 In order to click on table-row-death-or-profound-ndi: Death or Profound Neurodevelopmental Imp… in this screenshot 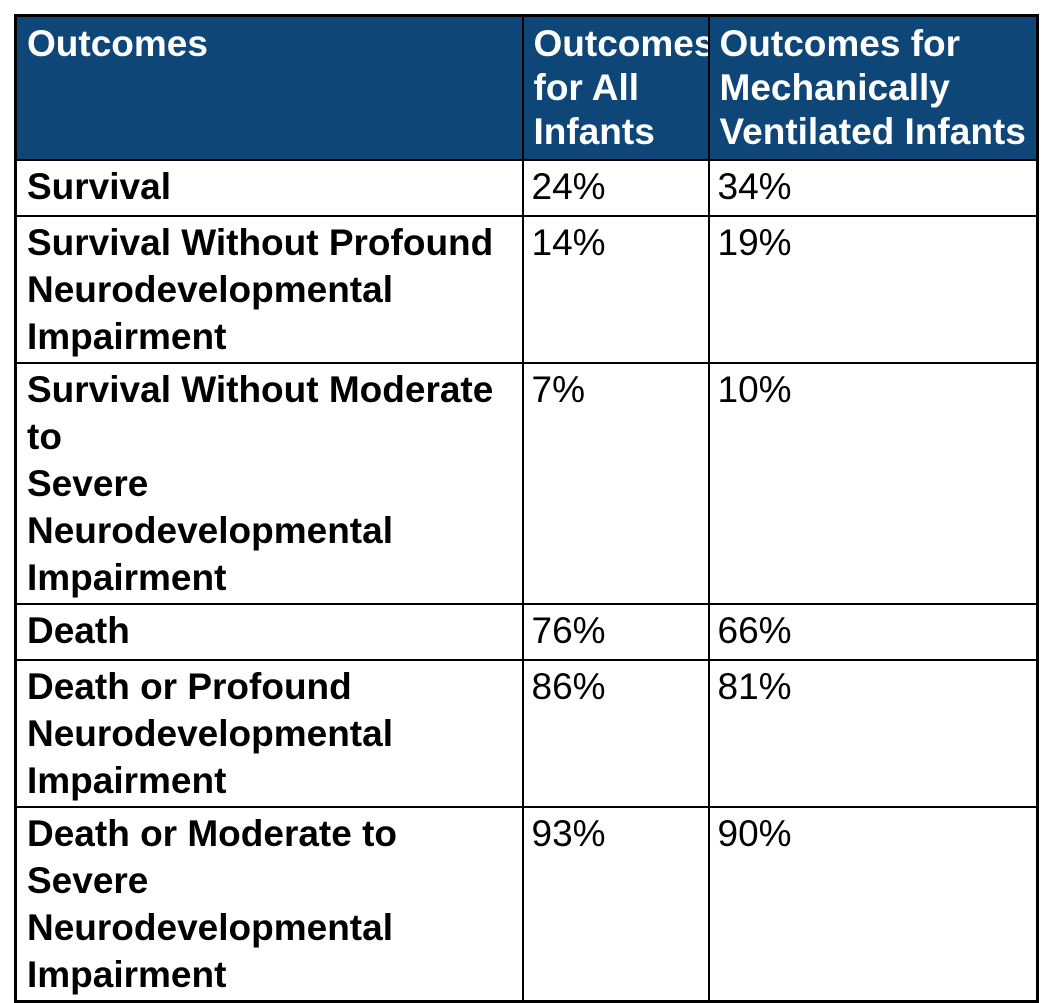, I will do `click(526, 733)`.